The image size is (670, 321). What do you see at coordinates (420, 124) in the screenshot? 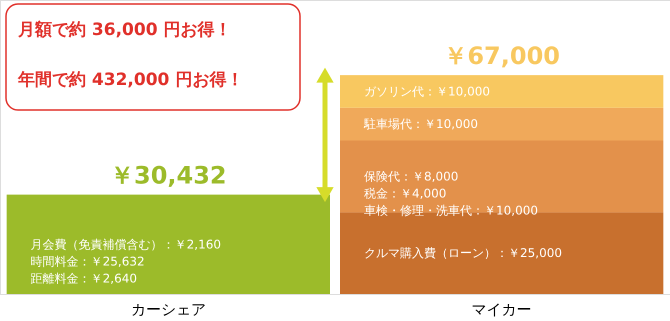
I see `data-label: 駐車場代：￥10,000` at bounding box center [420, 124].